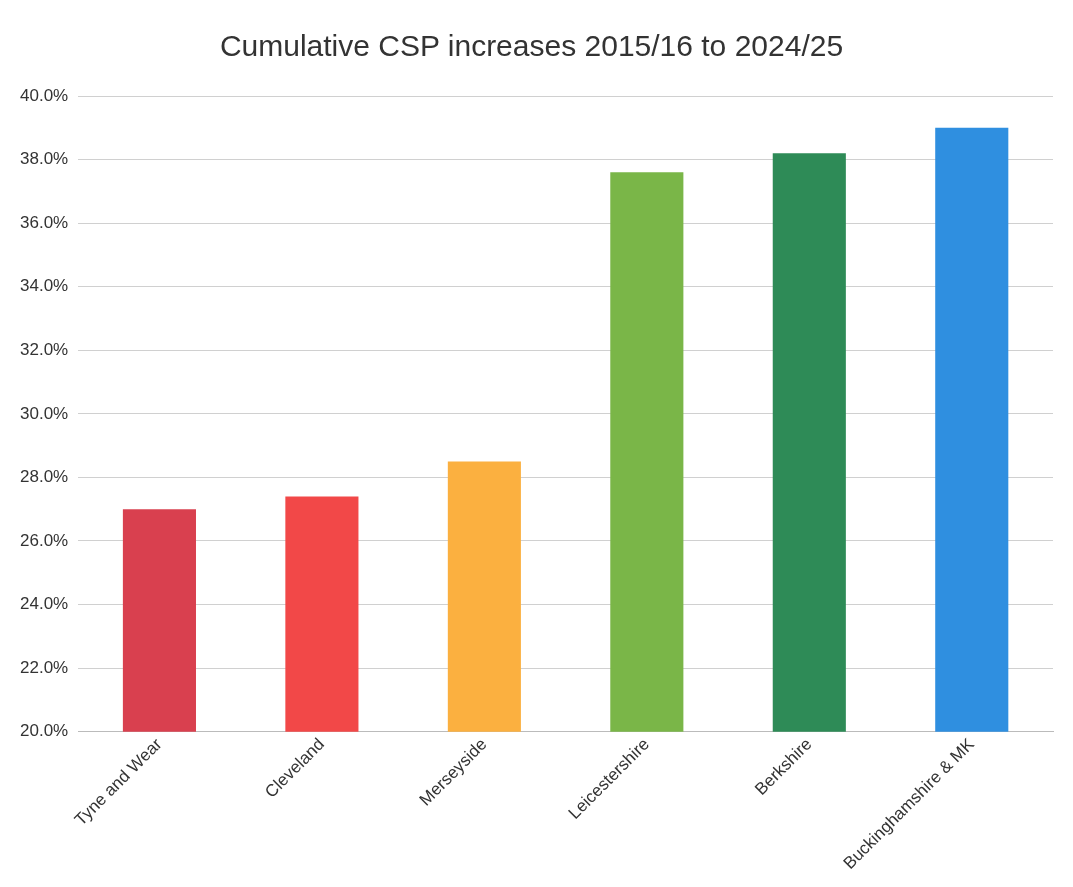  What do you see at coordinates (44, 731) in the screenshot?
I see `y-tick-label: 20.0%` at bounding box center [44, 731].